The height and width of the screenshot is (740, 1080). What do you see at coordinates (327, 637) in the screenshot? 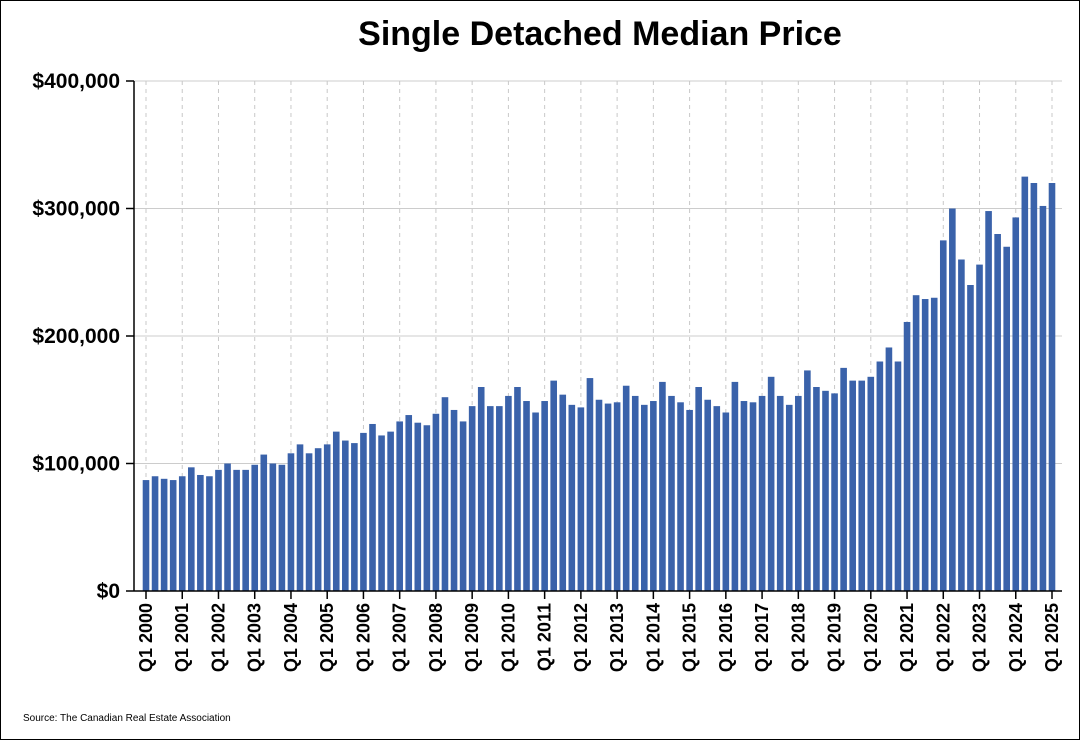
I see `x-tick-label: Q1 2005` at bounding box center [327, 637].